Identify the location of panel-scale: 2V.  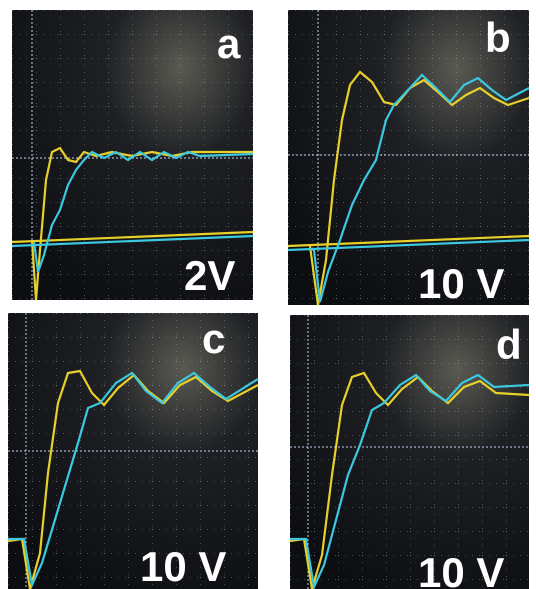
(209, 275).